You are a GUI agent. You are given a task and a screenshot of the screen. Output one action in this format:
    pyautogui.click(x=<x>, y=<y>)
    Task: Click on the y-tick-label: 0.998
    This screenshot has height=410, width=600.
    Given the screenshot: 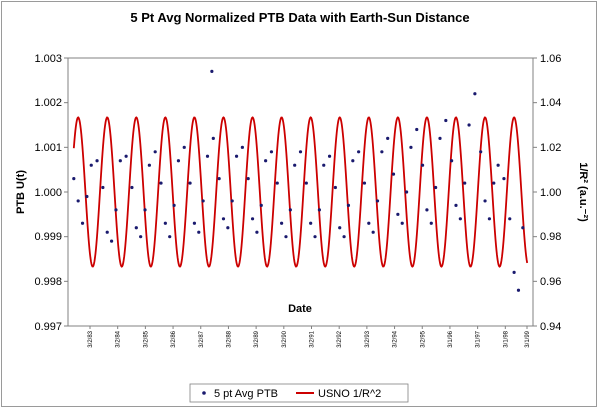 What is the action you would take?
    pyautogui.click(x=48, y=282)
    